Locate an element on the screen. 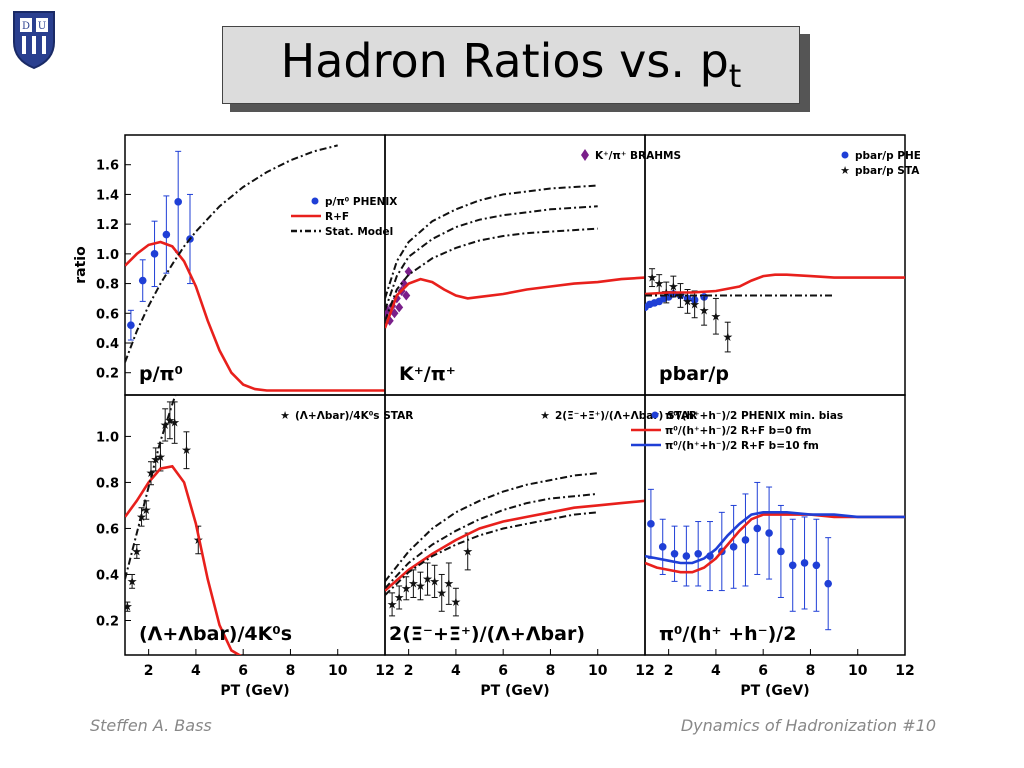 This screenshot has height=768, width=1024. x-tick-label: 12 is located at coordinates (644, 671).